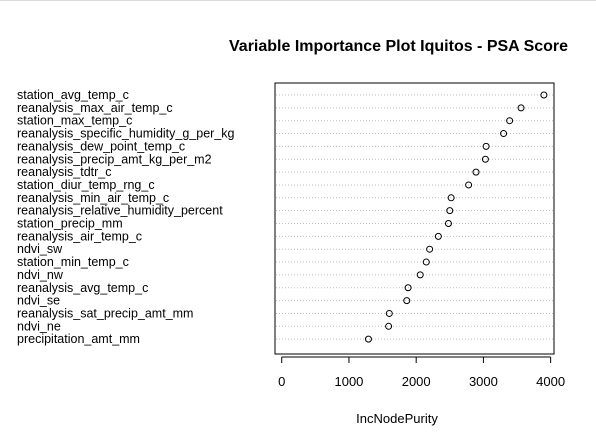 The height and width of the screenshot is (445, 596). Describe the element at coordinates (79, 236) in the screenshot. I see `variable-label: reanalysis_air_temp_c` at that location.